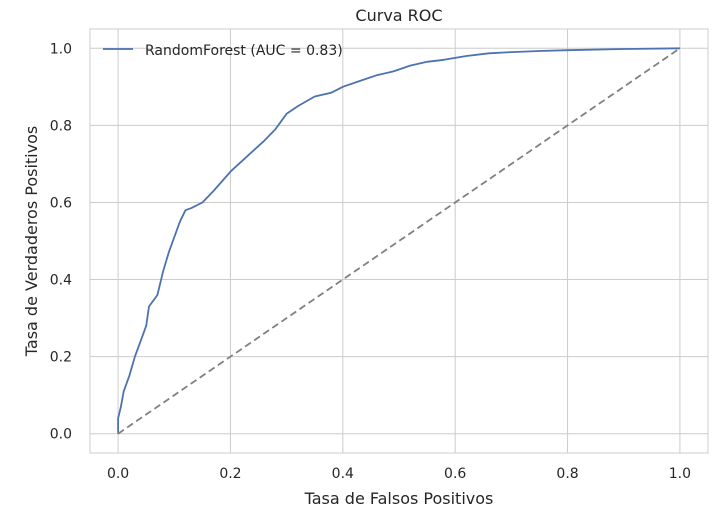  Describe the element at coordinates (343, 474) in the screenshot. I see `x-tick-label: 0.4` at that location.